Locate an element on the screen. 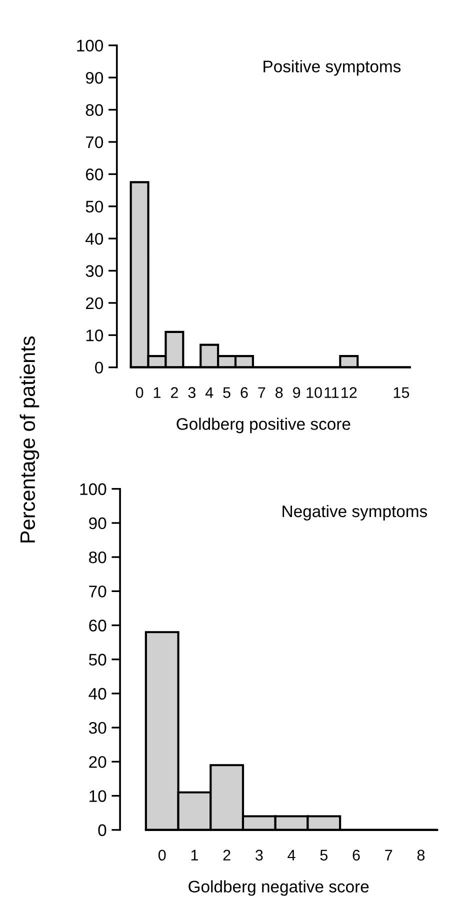 This screenshot has width=453, height=907. x-tick-label: 15 is located at coordinates (402, 392).